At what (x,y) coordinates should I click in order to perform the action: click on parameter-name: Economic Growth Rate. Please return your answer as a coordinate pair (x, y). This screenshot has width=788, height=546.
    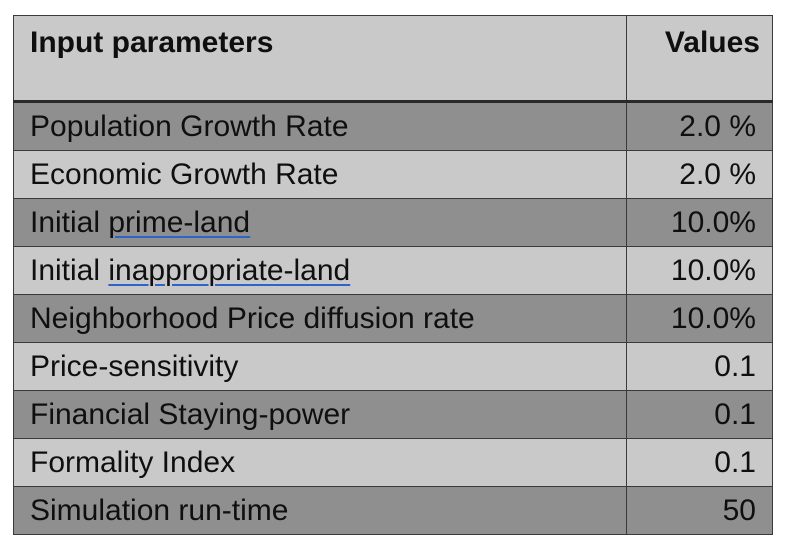
    Looking at the image, I should click on (320, 174).